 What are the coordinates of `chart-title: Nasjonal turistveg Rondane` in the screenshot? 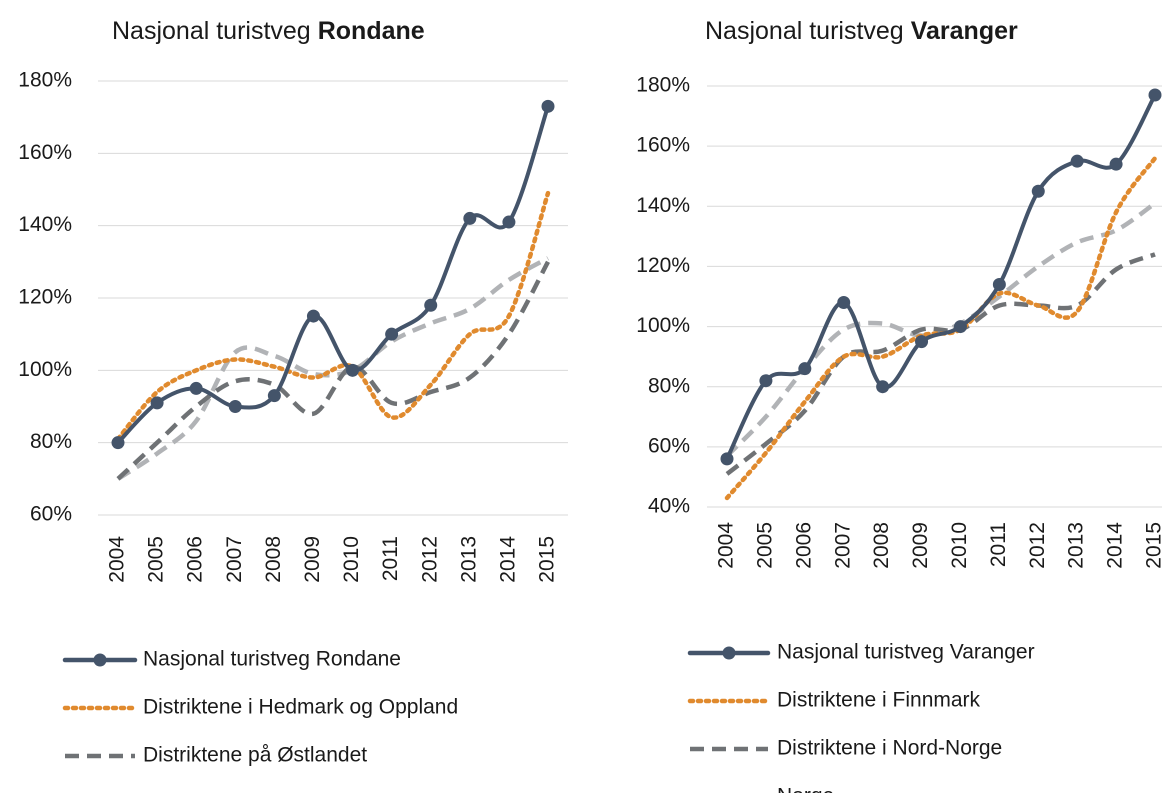 It's located at (268, 31).